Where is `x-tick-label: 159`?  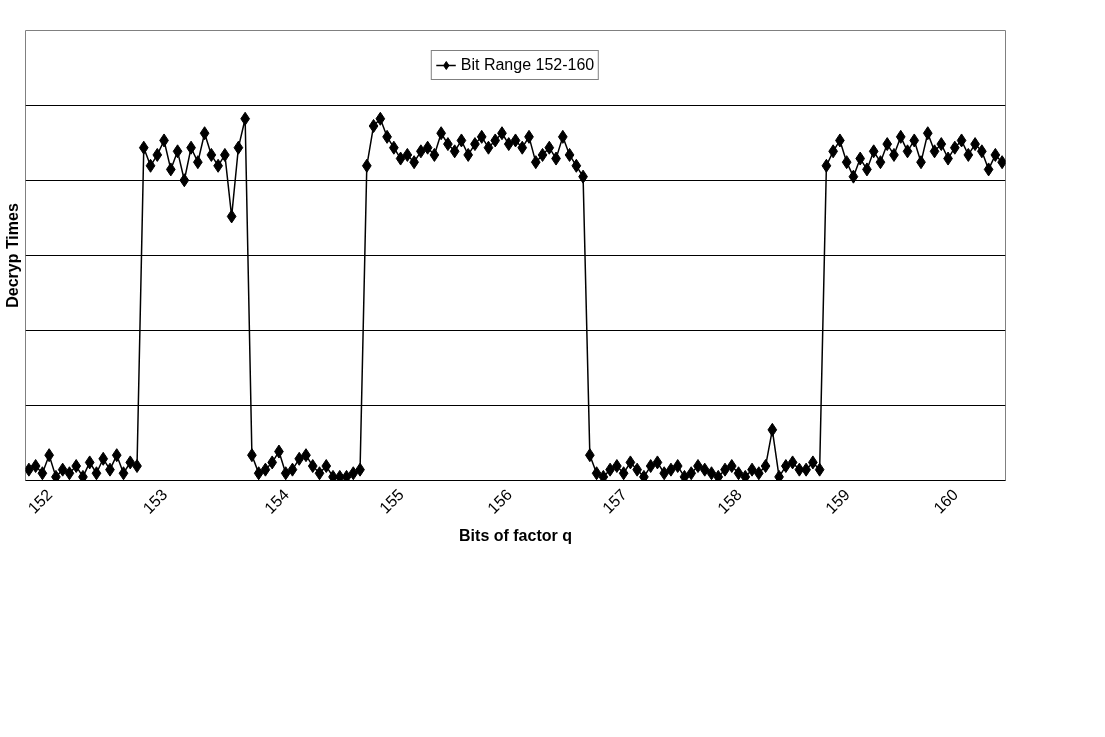 x-tick-label: 159 is located at coordinates (838, 501).